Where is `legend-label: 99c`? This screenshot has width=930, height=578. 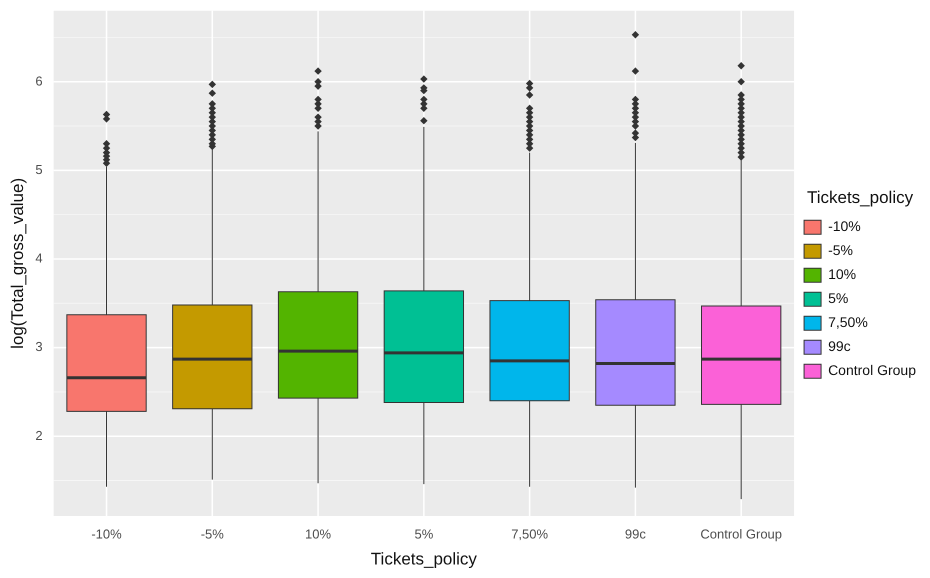
legend-label: 99c is located at coordinates (839, 346).